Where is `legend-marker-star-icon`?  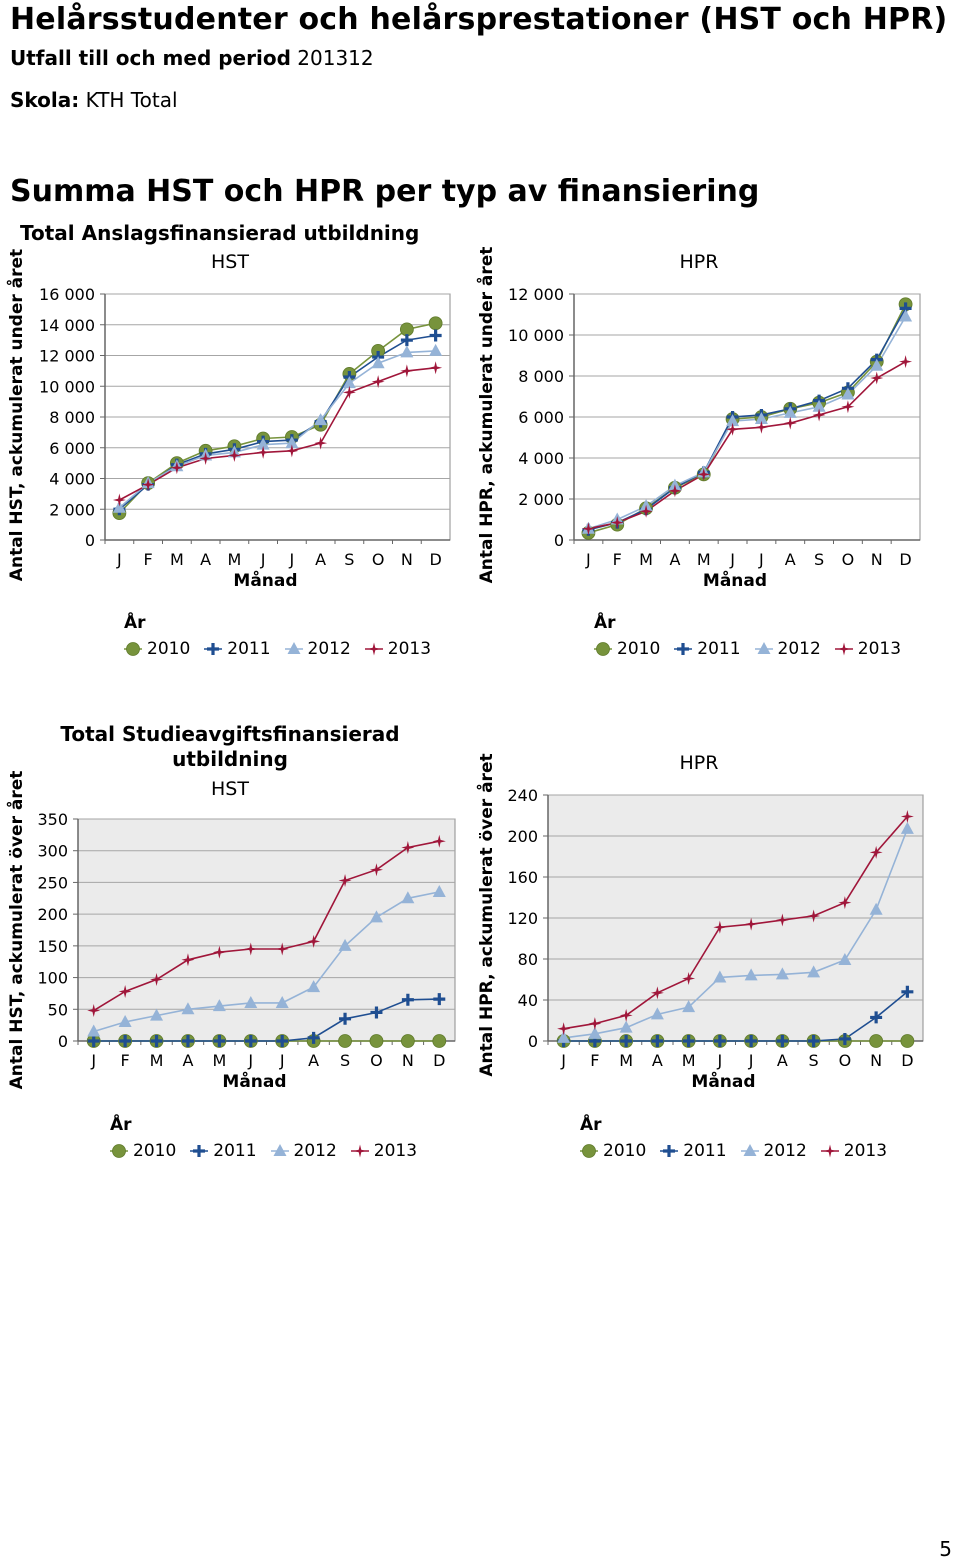
legend-marker-star-icon is located at coordinates (843, 649).